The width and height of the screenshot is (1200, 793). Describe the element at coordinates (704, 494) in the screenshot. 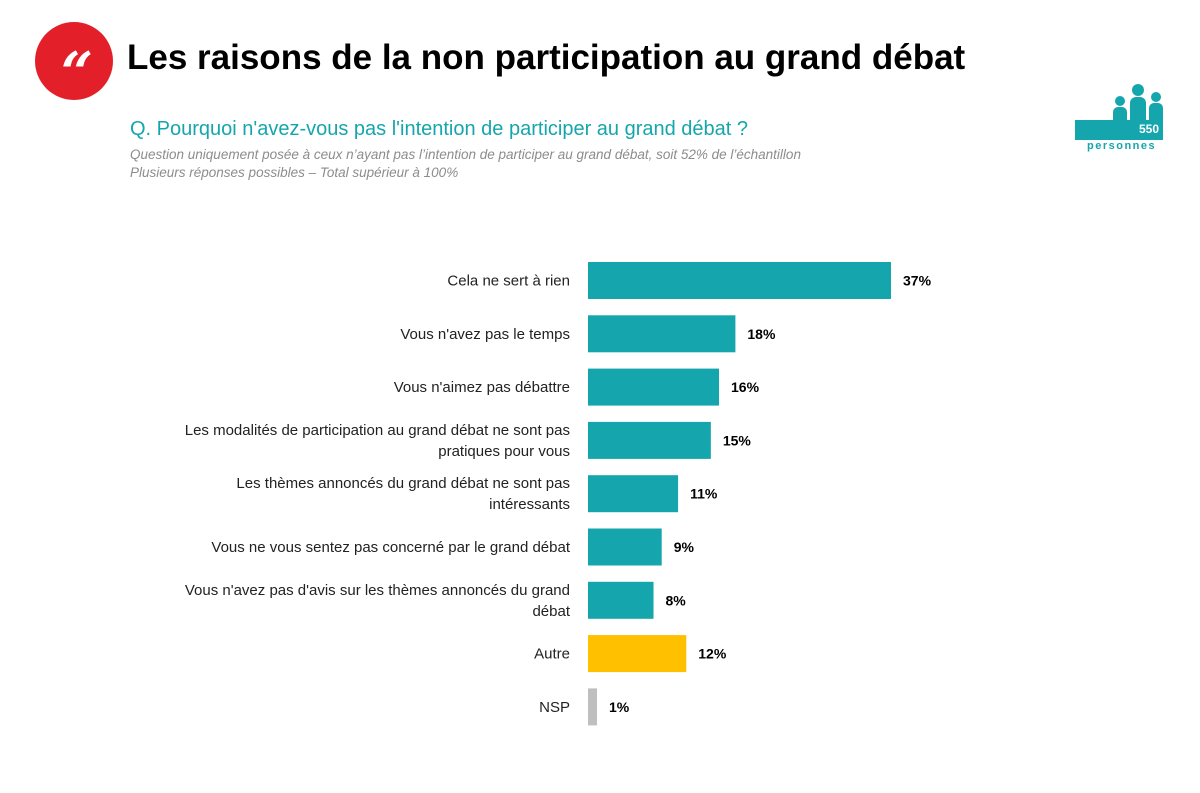

I see `value-label: 11%` at that location.